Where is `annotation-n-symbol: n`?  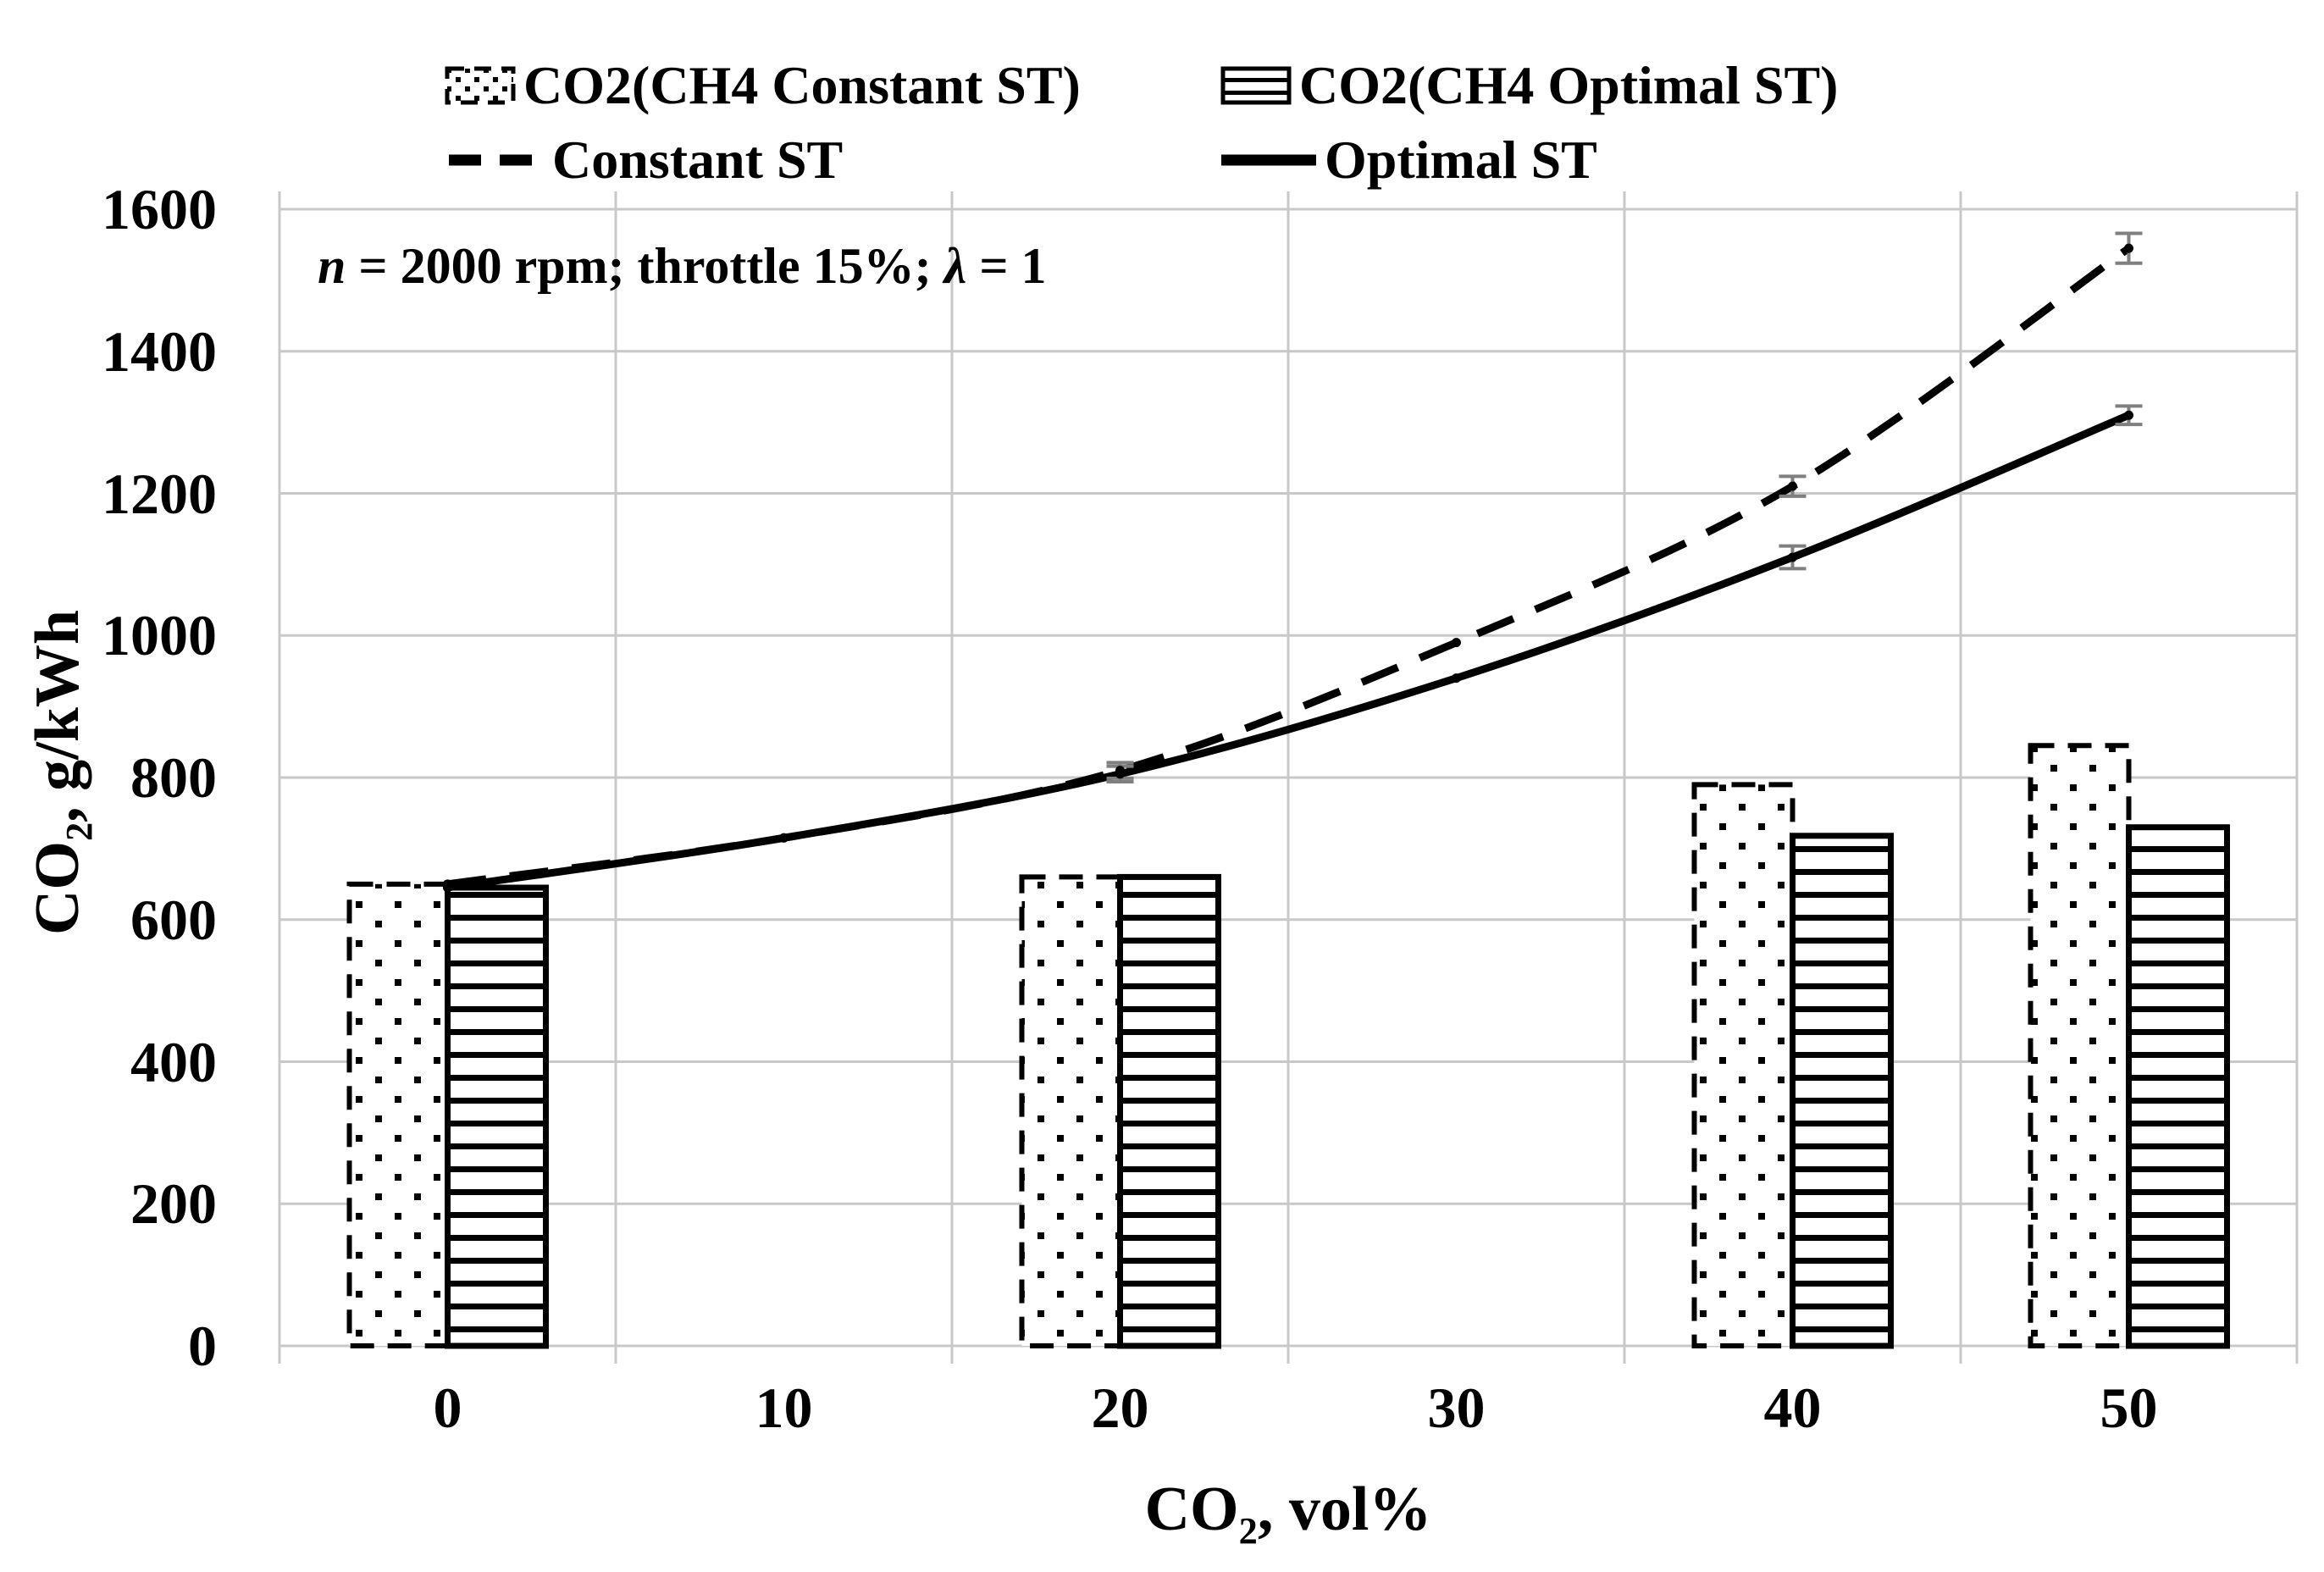 annotation-n-symbol: n is located at coordinates (332, 266).